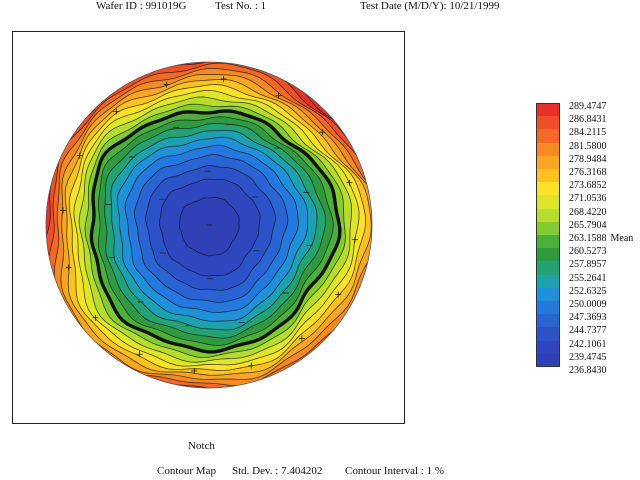 The width and height of the screenshot is (640, 480). I want to click on legend-level-row: 289.4747, so click(586, 107).